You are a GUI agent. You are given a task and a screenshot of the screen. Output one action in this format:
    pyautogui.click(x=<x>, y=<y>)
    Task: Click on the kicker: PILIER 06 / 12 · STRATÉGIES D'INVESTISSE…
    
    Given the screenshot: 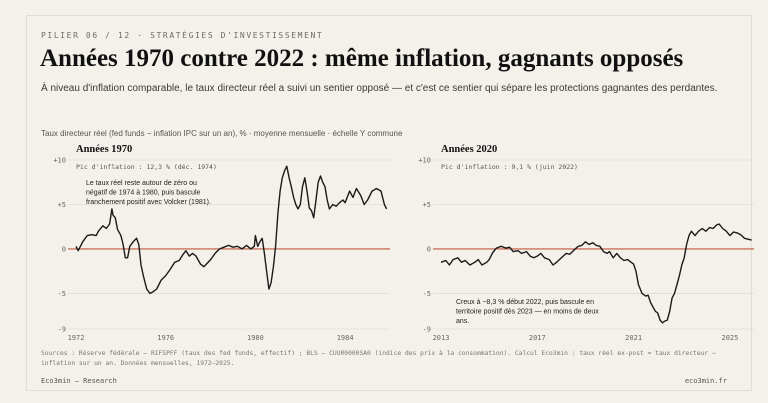 What is the action you would take?
    pyautogui.click(x=182, y=35)
    